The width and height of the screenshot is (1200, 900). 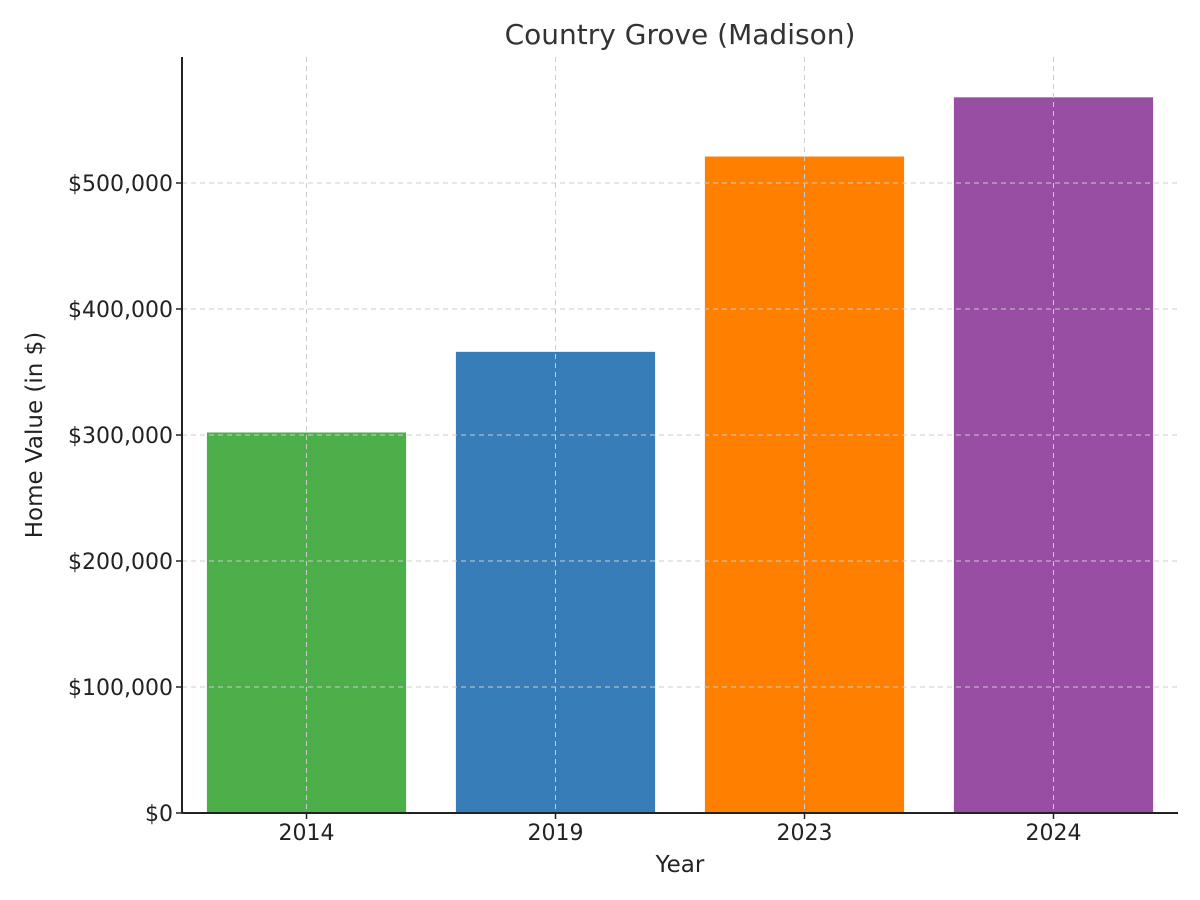 I want to click on y-tick-label: $500,000, so click(x=120, y=184).